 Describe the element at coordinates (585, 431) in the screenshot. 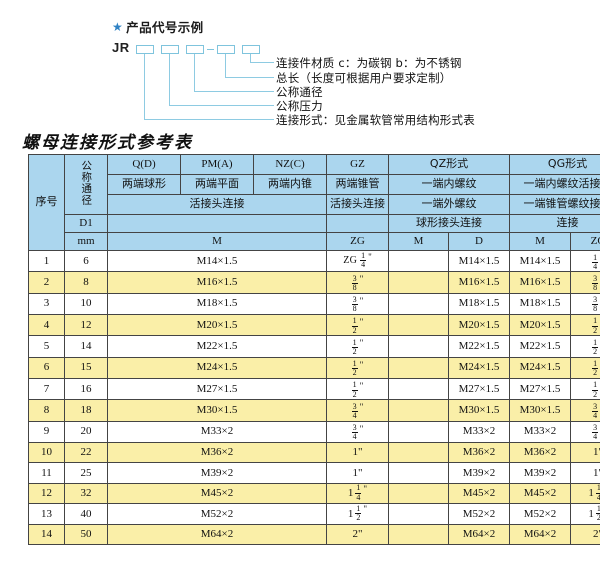

I see `cell-qg-zg: 34"` at that location.